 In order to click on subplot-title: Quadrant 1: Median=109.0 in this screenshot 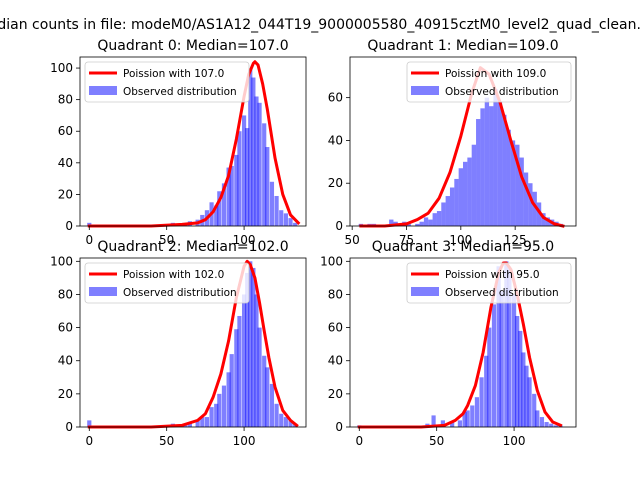, I will do `click(462, 46)`.